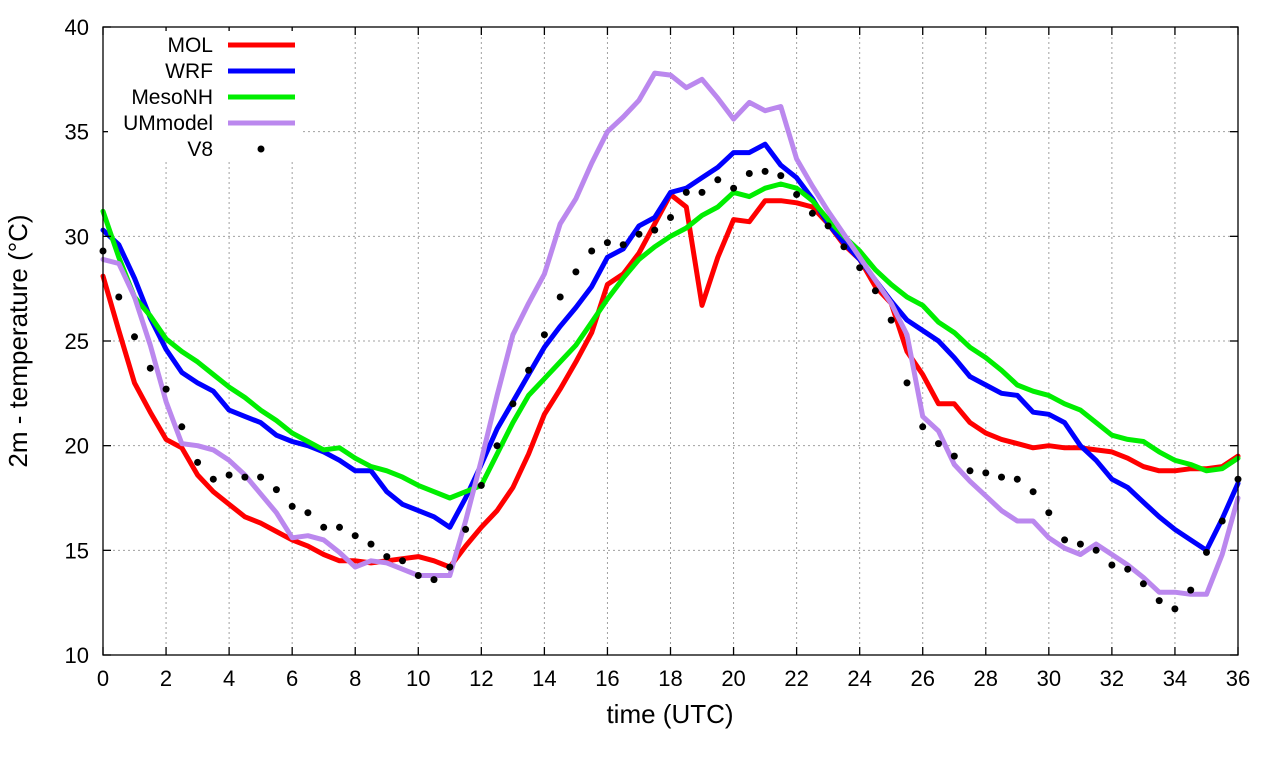 The height and width of the screenshot is (760, 1280). Describe the element at coordinates (166, 678) in the screenshot. I see `x-tick-label: 2` at that location.